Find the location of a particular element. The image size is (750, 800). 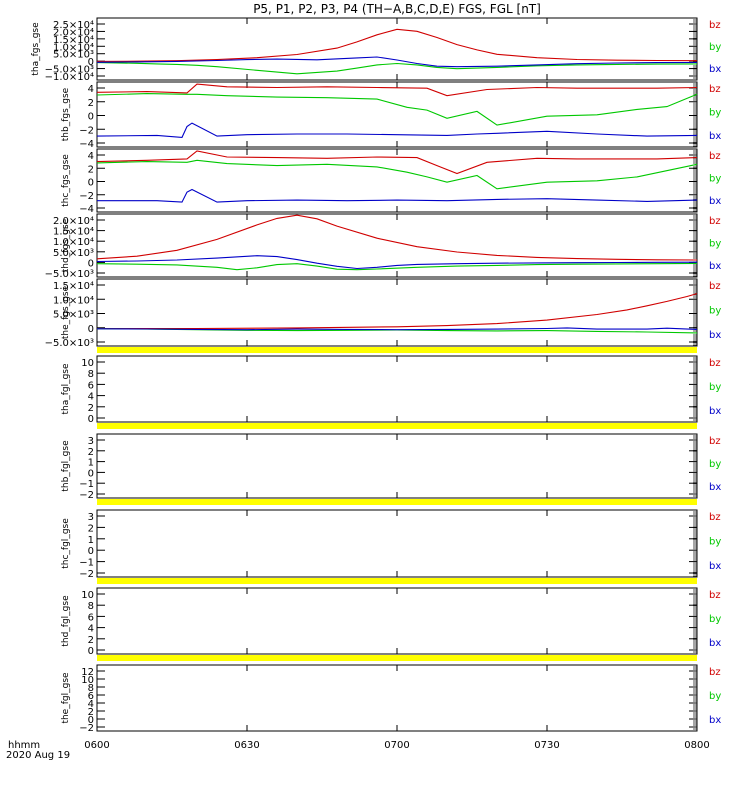

y-axis-label: the_fgl_gse is located at coordinates (66, 698).